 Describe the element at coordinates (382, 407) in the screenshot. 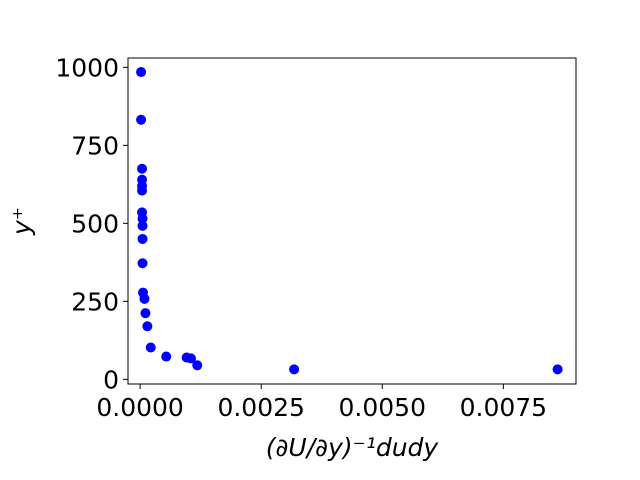

I see `x-tick-label: 0.0050` at that location.